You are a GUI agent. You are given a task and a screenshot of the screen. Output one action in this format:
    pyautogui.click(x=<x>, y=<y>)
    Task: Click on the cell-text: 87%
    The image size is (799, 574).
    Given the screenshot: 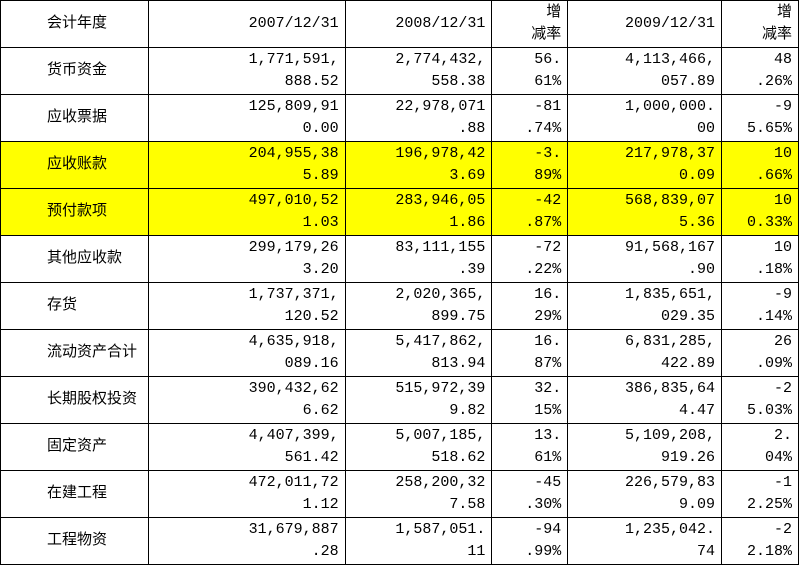 What is the action you would take?
    pyautogui.click(x=548, y=363)
    